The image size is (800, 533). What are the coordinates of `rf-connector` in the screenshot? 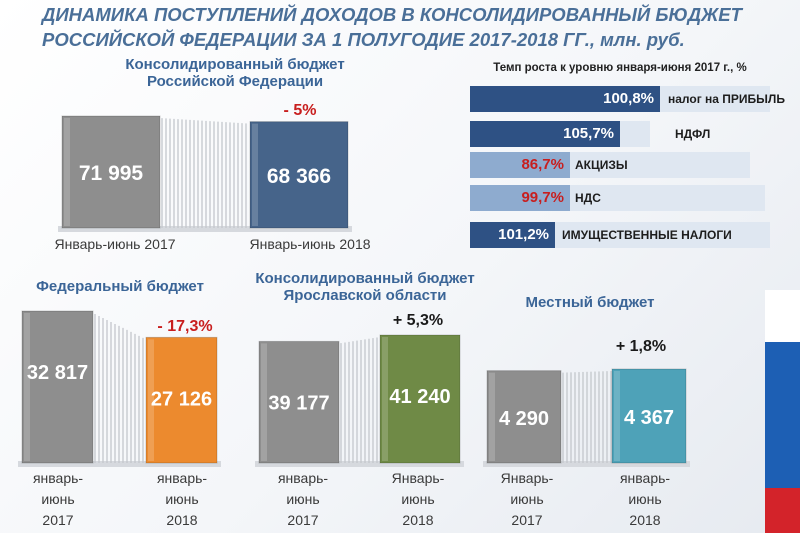 It's located at (204, 173).